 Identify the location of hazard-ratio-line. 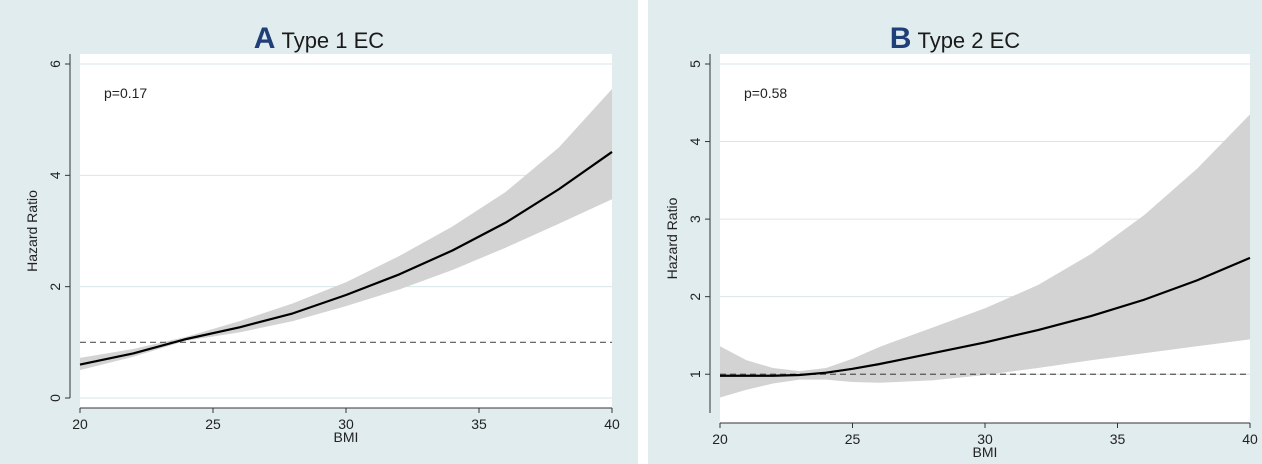
(985, 316).